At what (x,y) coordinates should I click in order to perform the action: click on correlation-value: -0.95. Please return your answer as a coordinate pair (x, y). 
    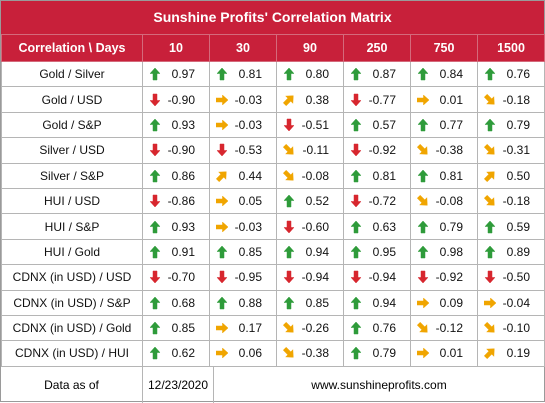
    Looking at the image, I should click on (248, 277).